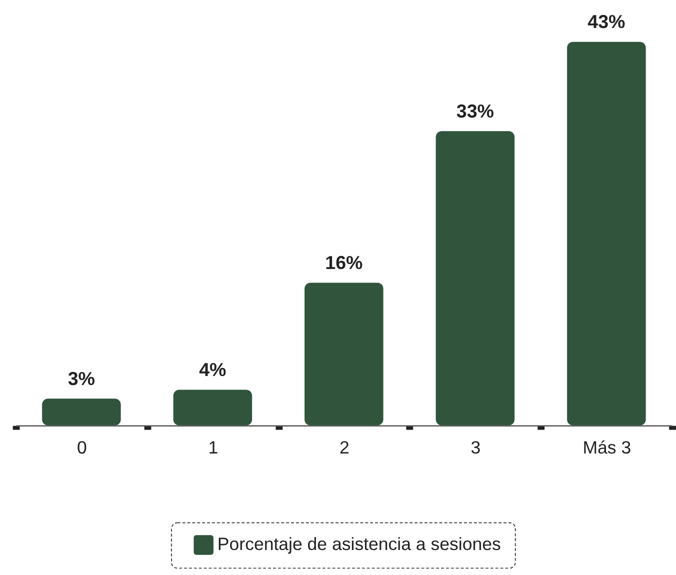 The height and width of the screenshot is (575, 676). I want to click on legend-label: Porcentaje de asistencia a sesiones, so click(359, 544).